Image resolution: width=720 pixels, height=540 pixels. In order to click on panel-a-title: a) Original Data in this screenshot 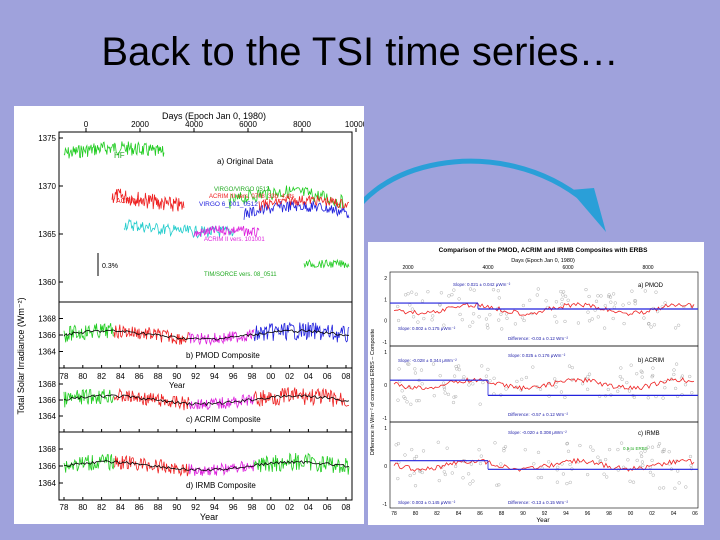, I will do `click(245, 161)`.